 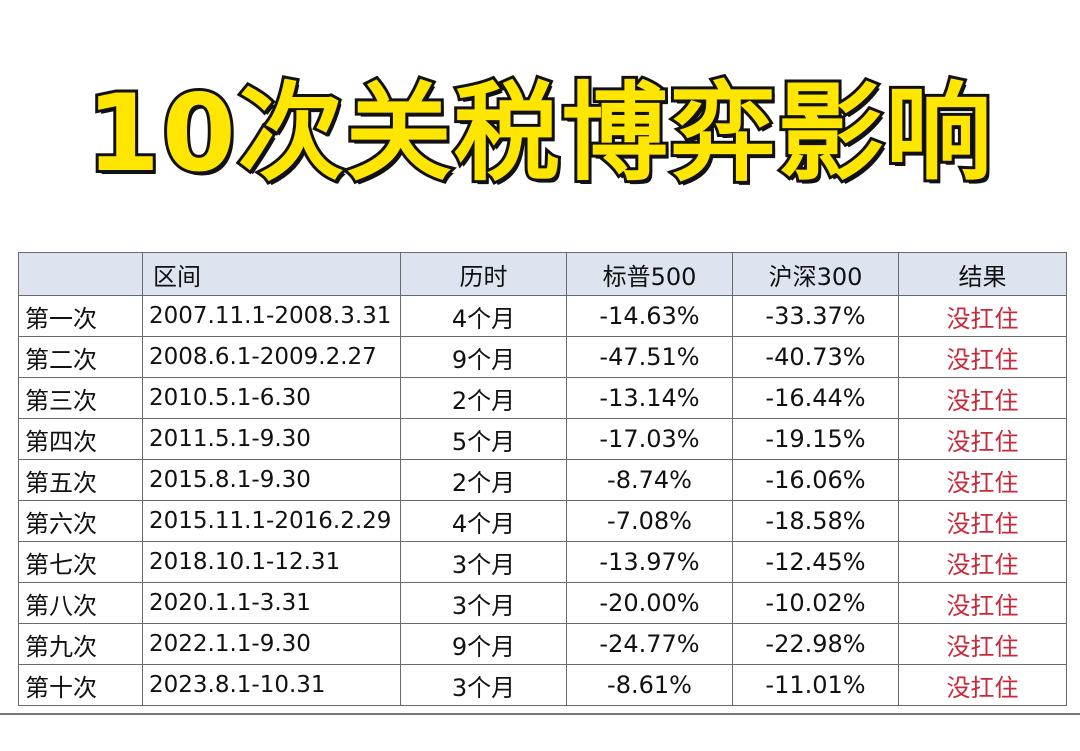 What do you see at coordinates (271, 398) in the screenshot?
I see `cell-range: 2010.5.1-6.30` at bounding box center [271, 398].